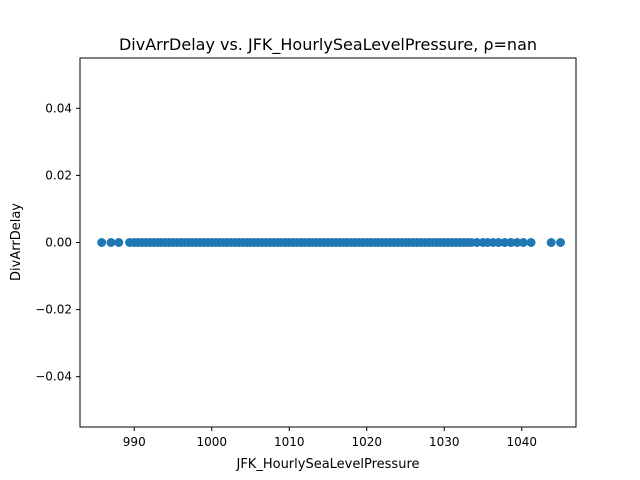 The image size is (640, 480). I want to click on y-tick-label-2: 0.00, so click(58, 243).